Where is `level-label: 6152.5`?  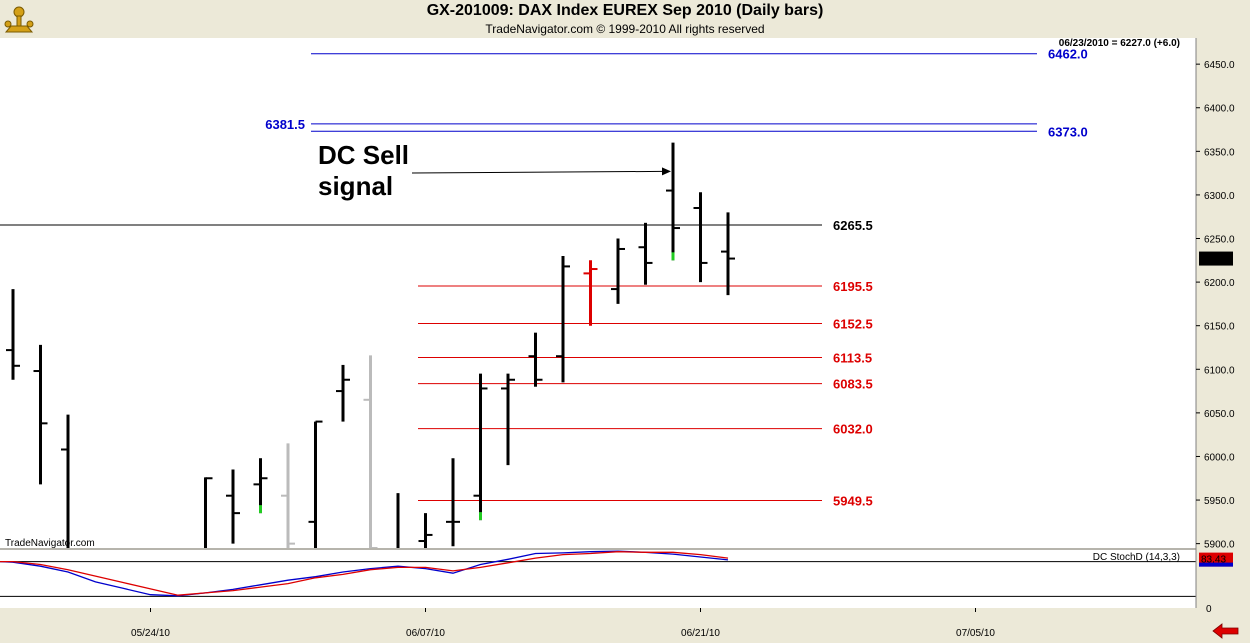 level-label: 6152.5 is located at coordinates (853, 324).